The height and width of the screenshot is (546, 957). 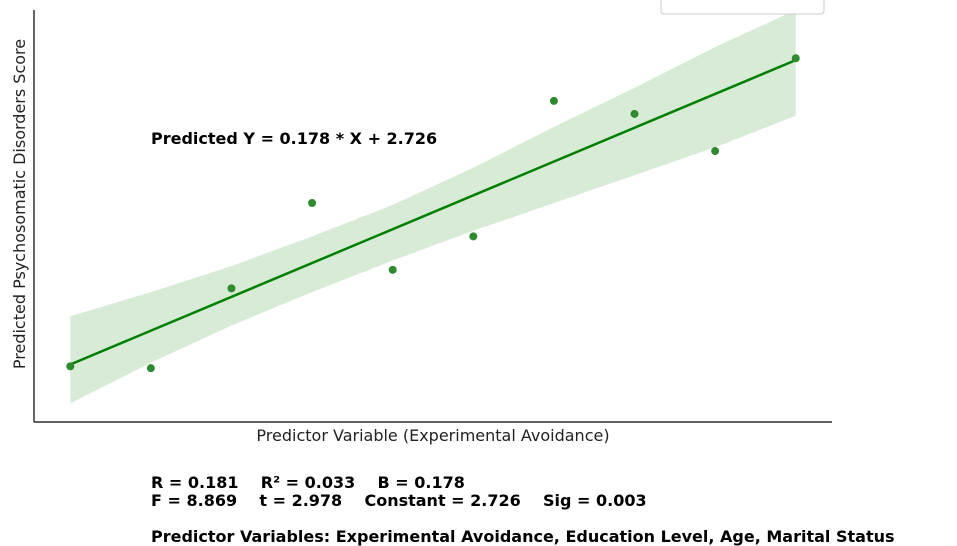 What do you see at coordinates (294, 138) in the screenshot?
I see `regression-equation: Predicted Y = 0.178 * X + 2.726` at bounding box center [294, 138].